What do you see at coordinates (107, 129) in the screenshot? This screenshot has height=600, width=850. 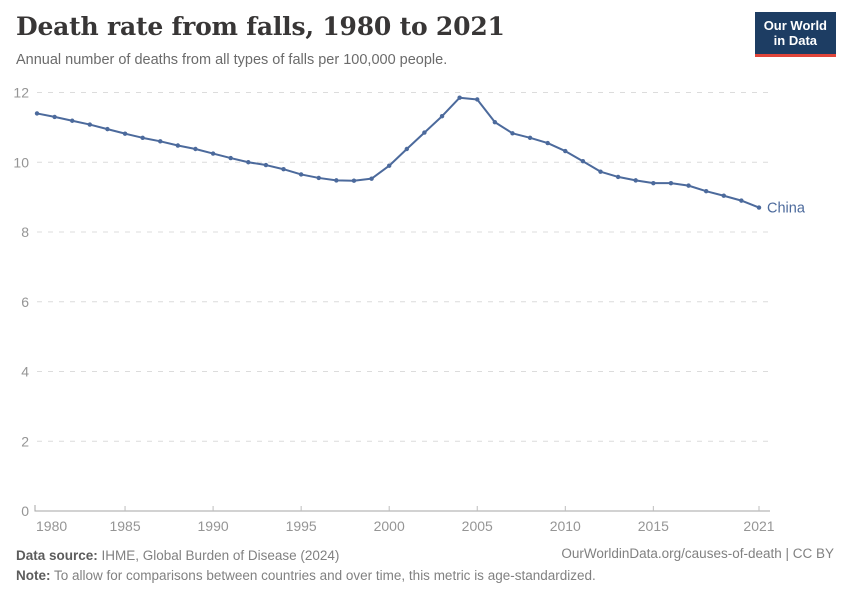 I see `data-point-china-1984` at bounding box center [107, 129].